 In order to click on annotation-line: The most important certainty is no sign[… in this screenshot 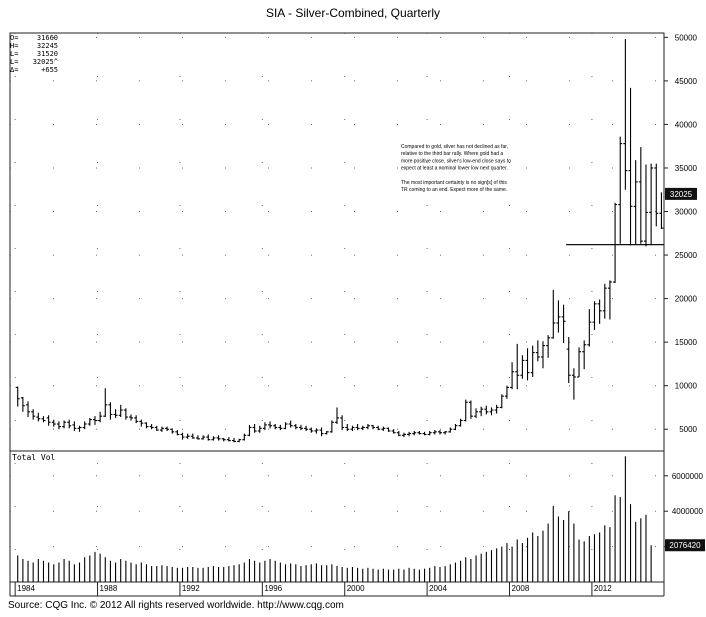, I will do `click(454, 183)`.